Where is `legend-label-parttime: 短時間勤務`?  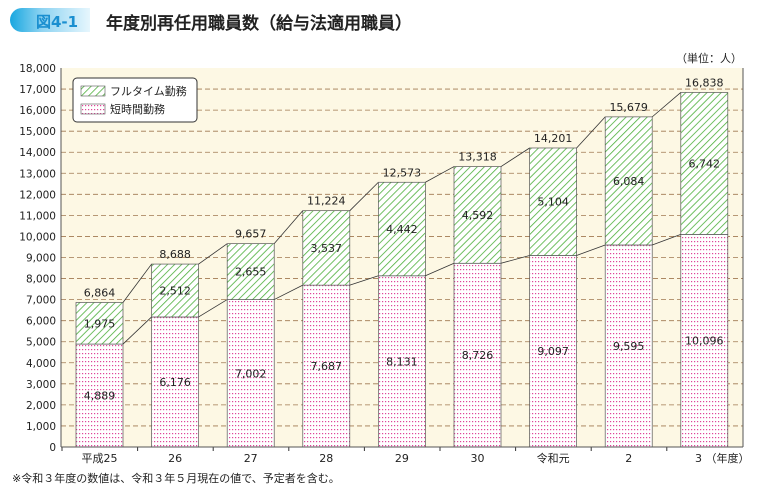 legend-label-parttime: 短時間勤務 is located at coordinates (137, 109).